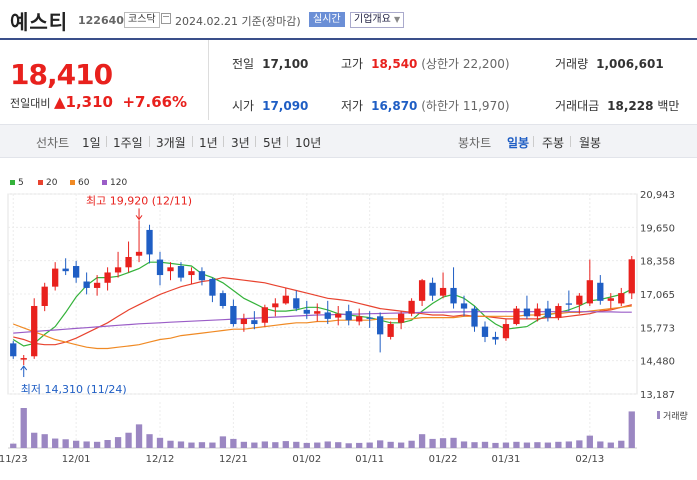 The image size is (697, 480). What do you see at coordinates (518, 143) in the screenshot?
I see `tab-daily: 일봉` at bounding box center [518, 143].